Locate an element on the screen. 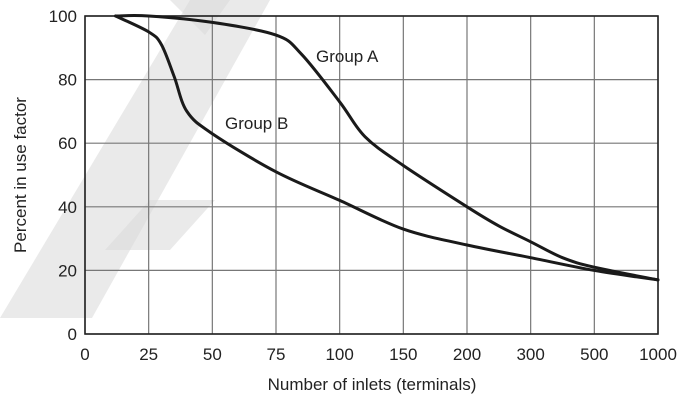 The width and height of the screenshot is (683, 398). y-tick-label: 40 is located at coordinates (67, 207).